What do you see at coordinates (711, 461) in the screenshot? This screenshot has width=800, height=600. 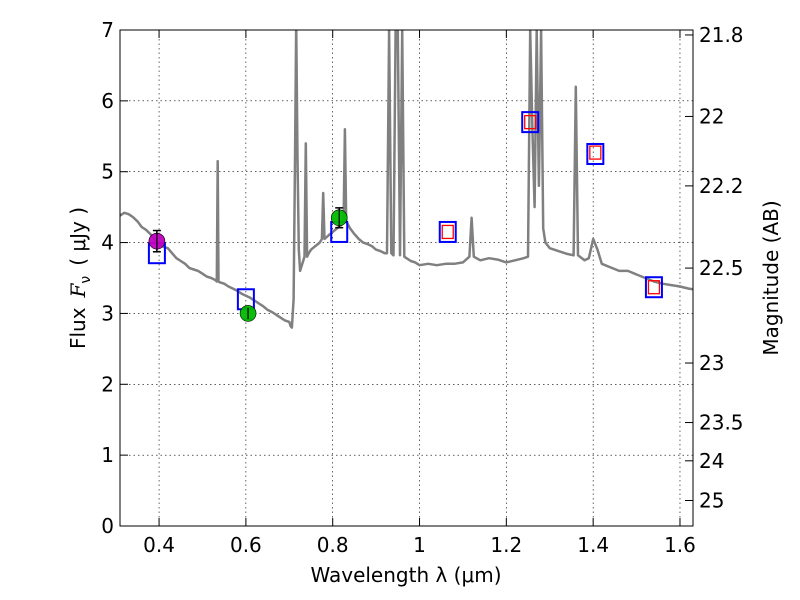 I see `y2-tick-label: 24` at bounding box center [711, 461].